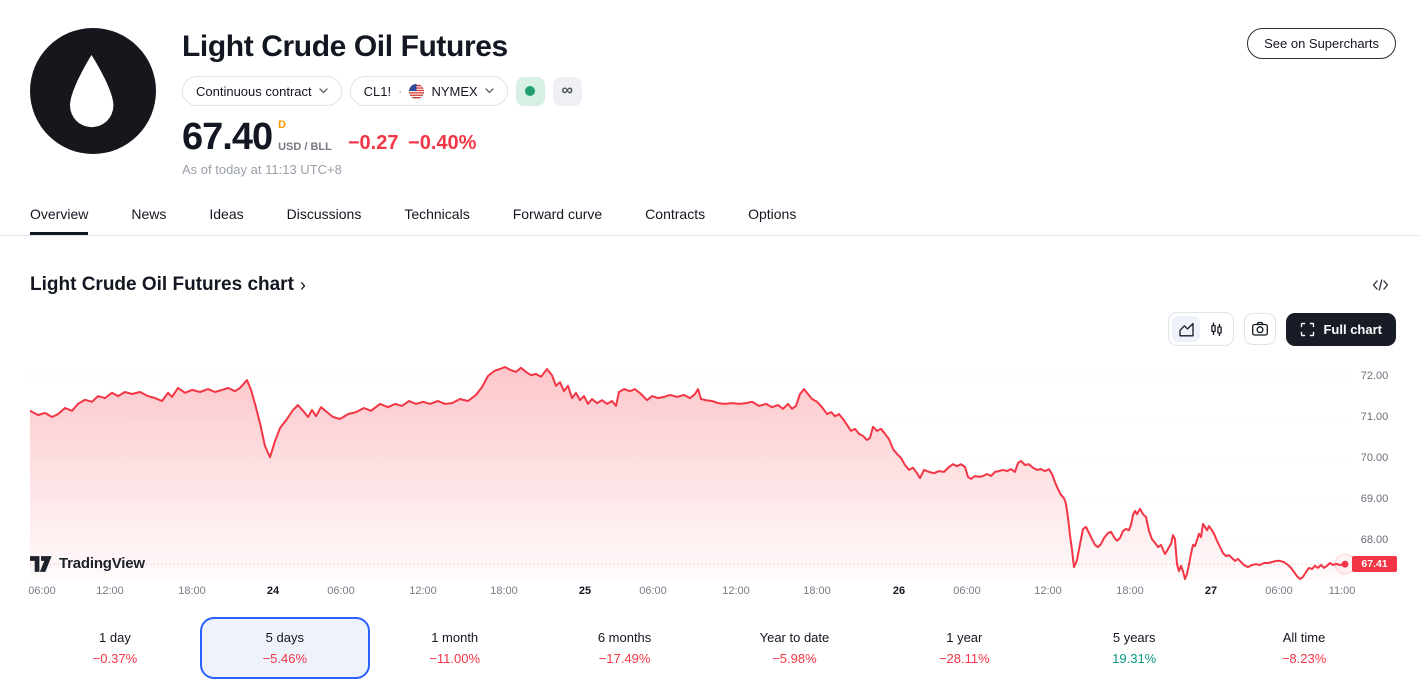  I want to click on see-on-supercharts-button: See on Supercharts, so click(1321, 43).